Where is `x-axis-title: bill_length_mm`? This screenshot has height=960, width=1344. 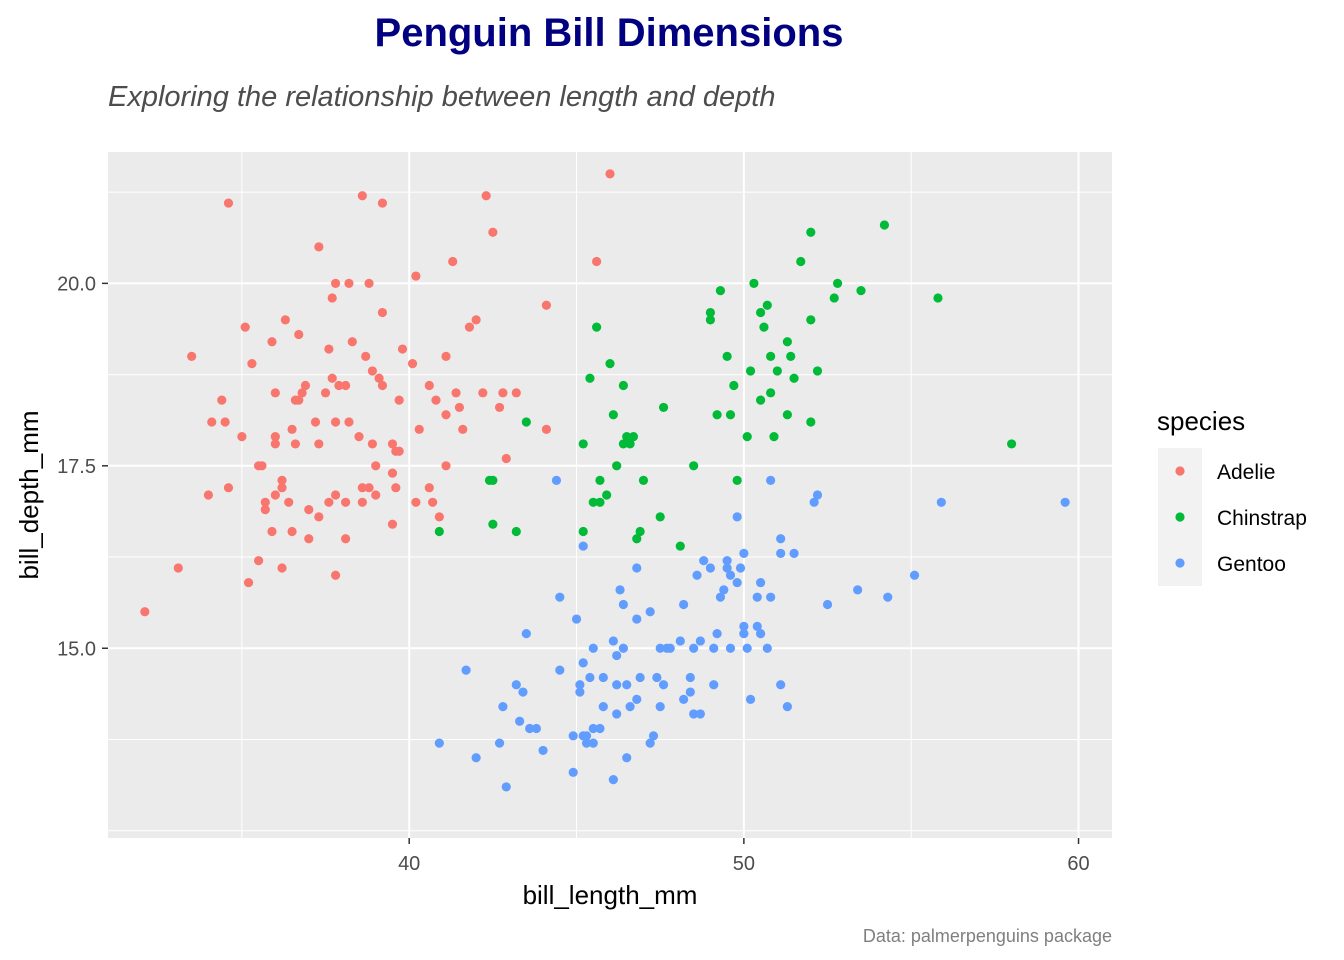
x-axis-title: bill_length_mm is located at coordinates (610, 895).